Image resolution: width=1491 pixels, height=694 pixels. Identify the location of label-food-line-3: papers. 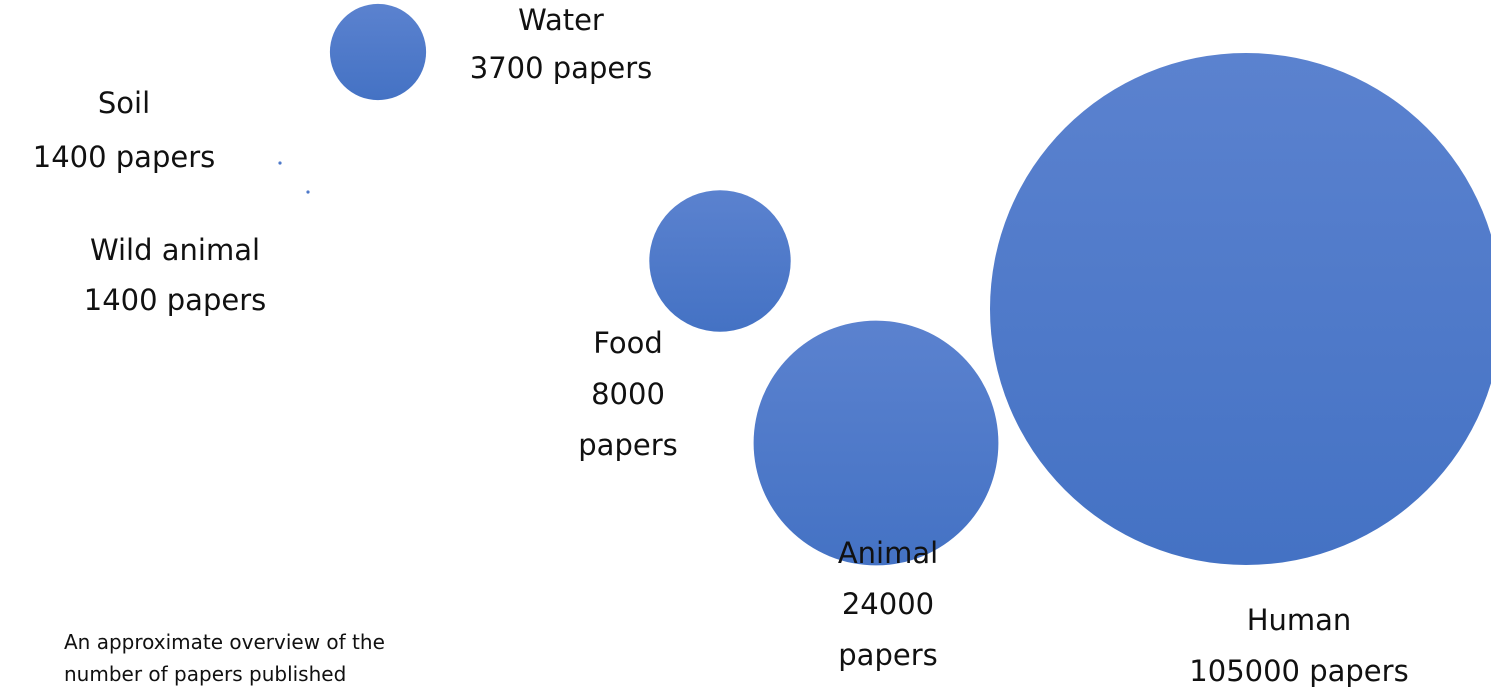
(627, 445).